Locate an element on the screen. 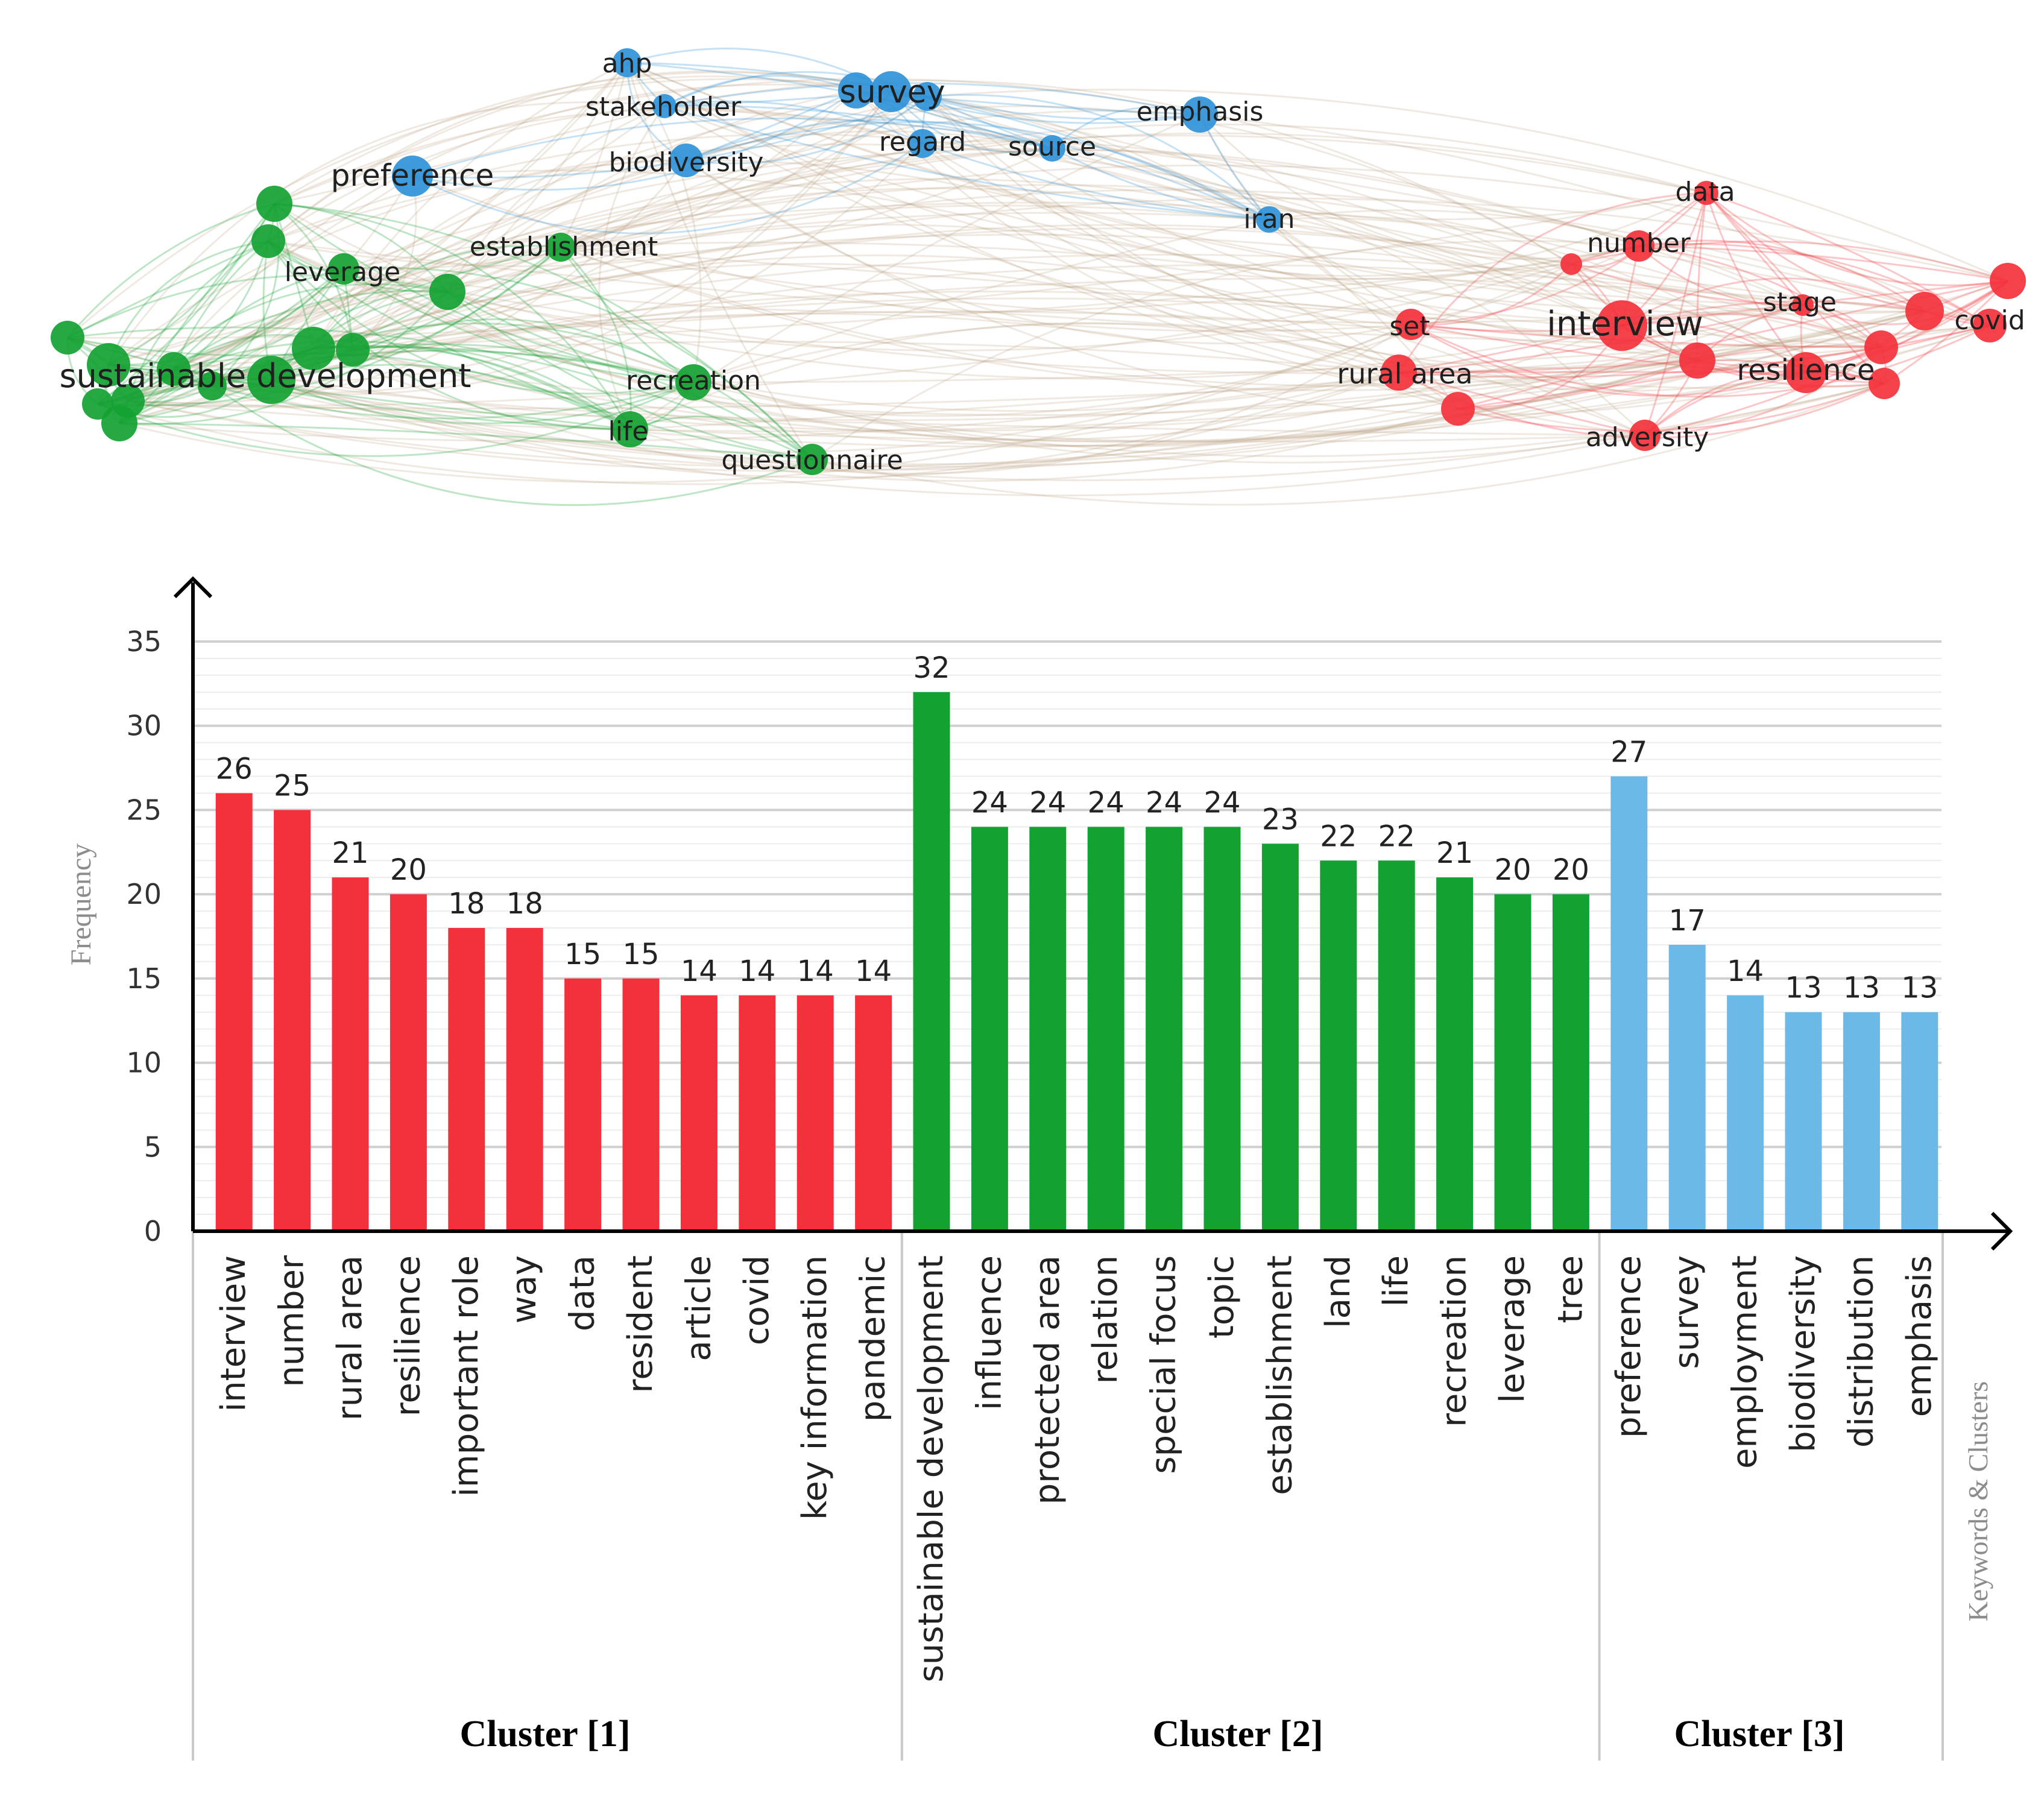 Image resolution: width=2044 pixels, height=1804 pixels. bar-value-label: 32 is located at coordinates (931, 668).